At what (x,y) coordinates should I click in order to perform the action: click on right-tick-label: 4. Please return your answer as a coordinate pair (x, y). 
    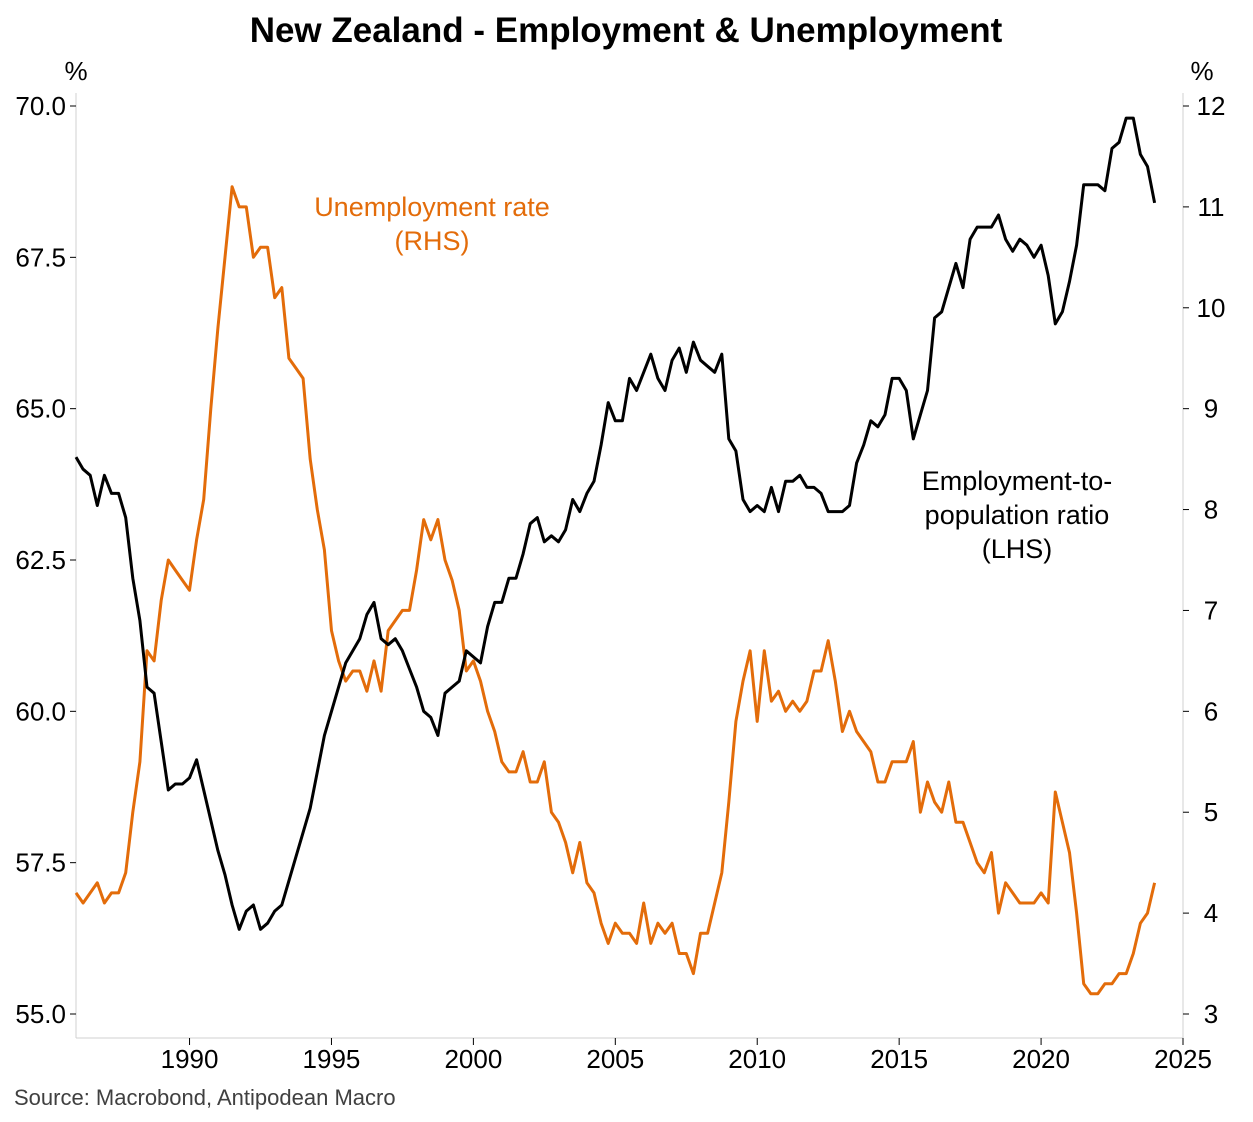
    Looking at the image, I should click on (1211, 913).